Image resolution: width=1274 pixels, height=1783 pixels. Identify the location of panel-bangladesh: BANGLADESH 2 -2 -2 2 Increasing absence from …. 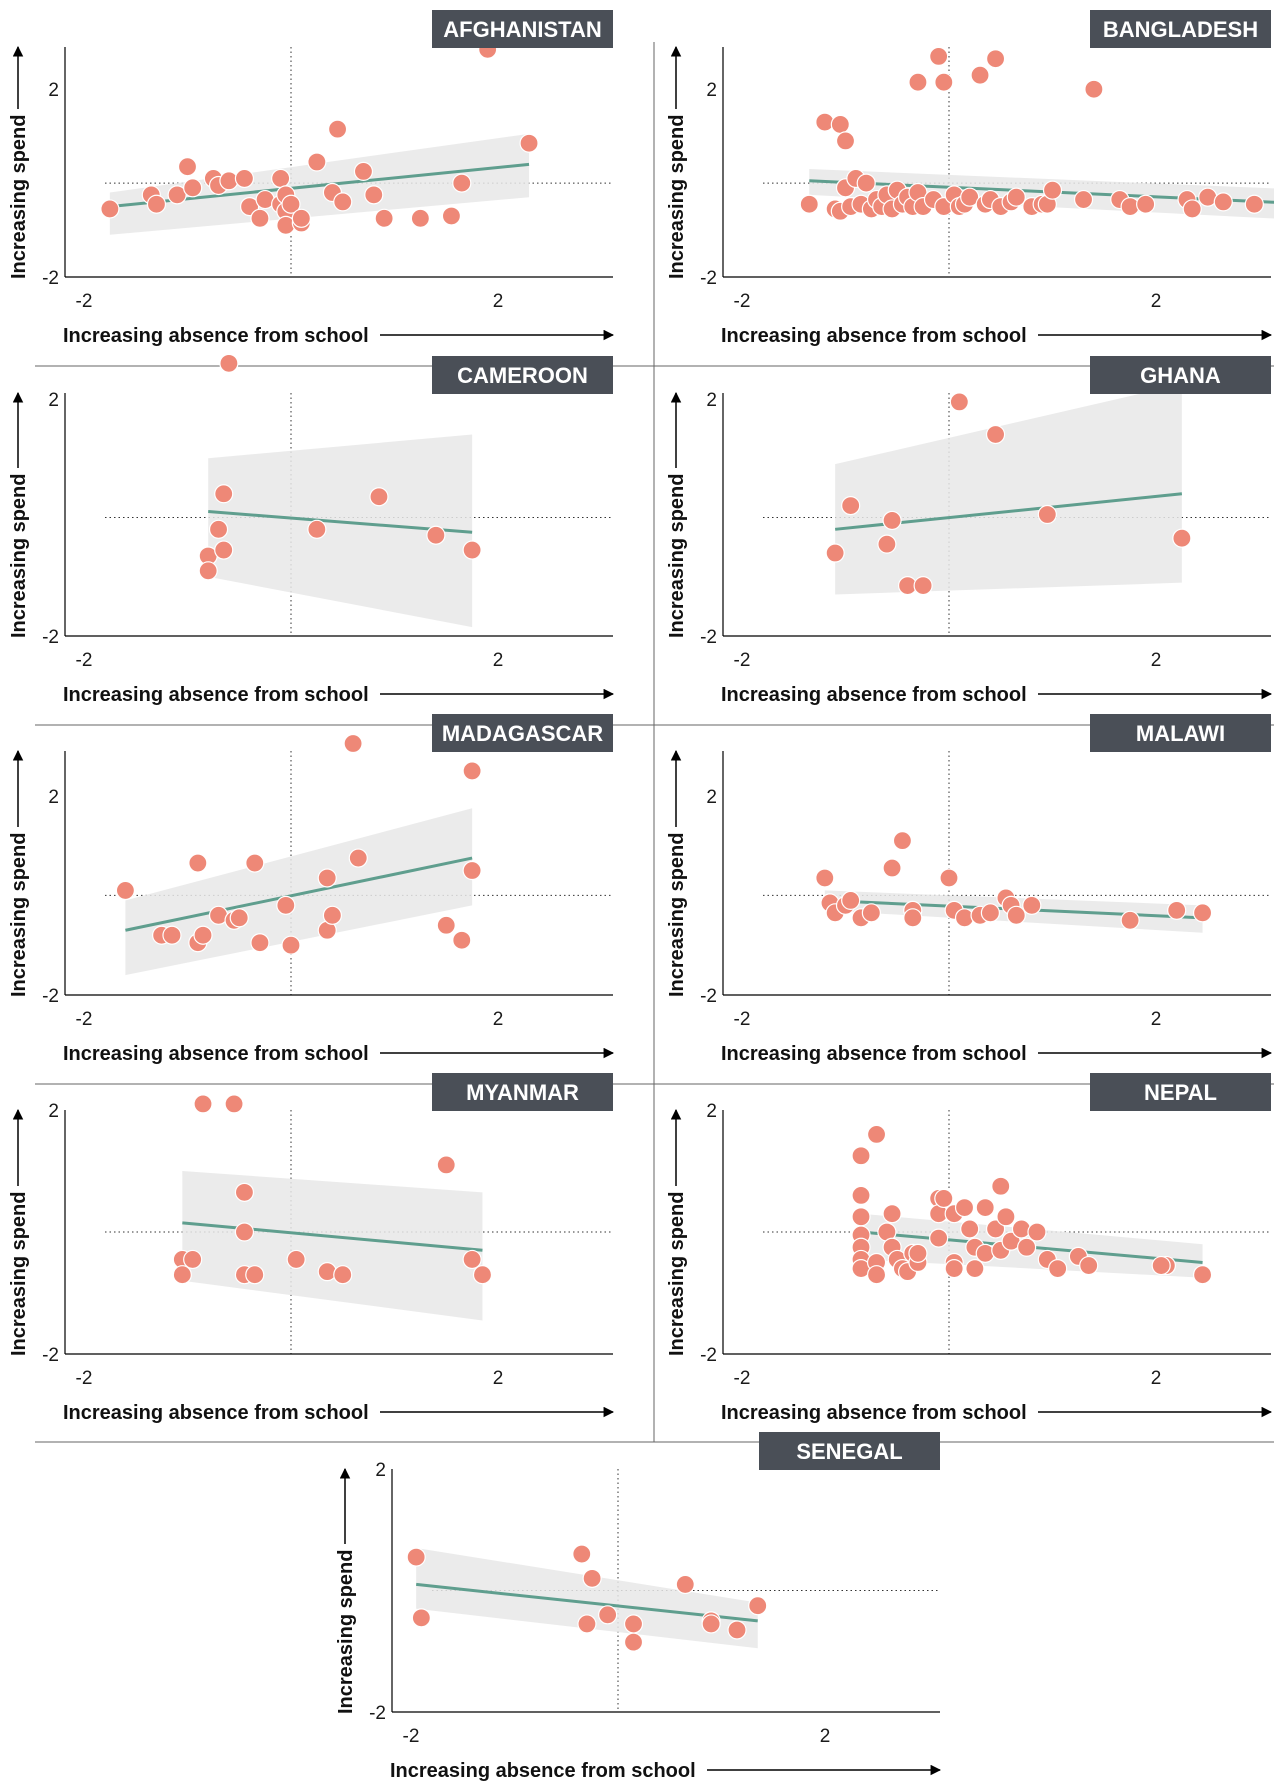
(970, 178).